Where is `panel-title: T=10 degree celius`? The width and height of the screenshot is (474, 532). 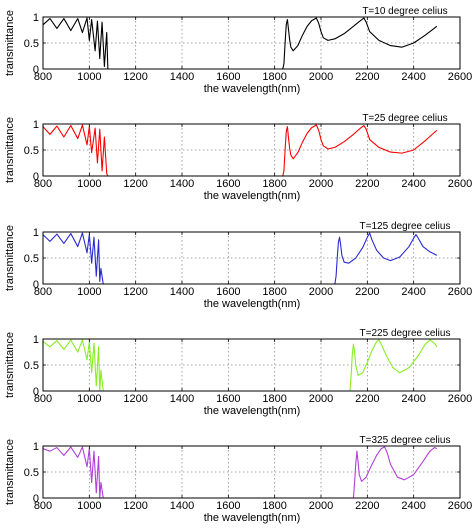 panel-title: T=10 degree celius is located at coordinates (404, 11).